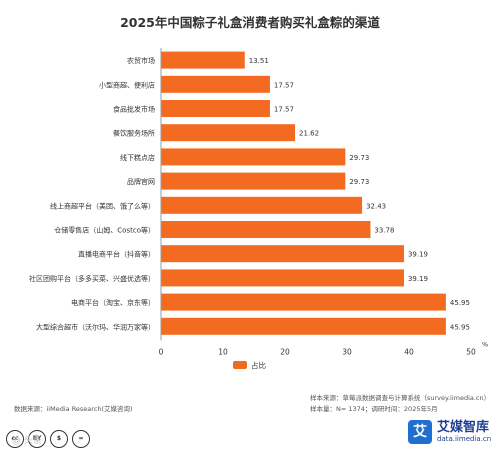 This screenshot has height=453, width=500. I want to click on category-label: 餐饮服务场所, so click(134, 133).